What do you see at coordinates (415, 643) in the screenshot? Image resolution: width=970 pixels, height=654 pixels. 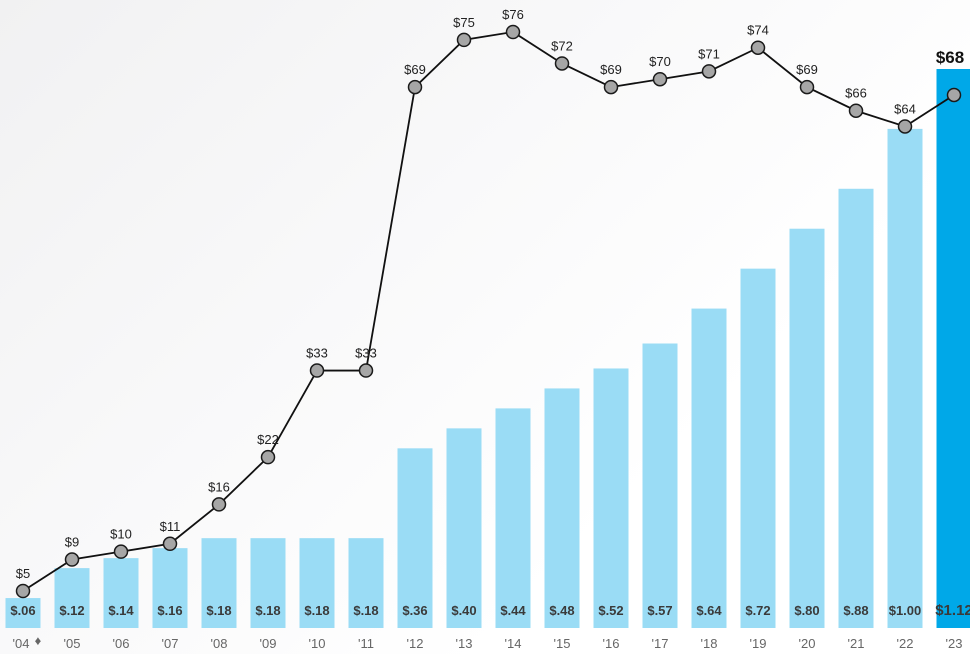 I see `x-tick-label: '12` at bounding box center [415, 643].